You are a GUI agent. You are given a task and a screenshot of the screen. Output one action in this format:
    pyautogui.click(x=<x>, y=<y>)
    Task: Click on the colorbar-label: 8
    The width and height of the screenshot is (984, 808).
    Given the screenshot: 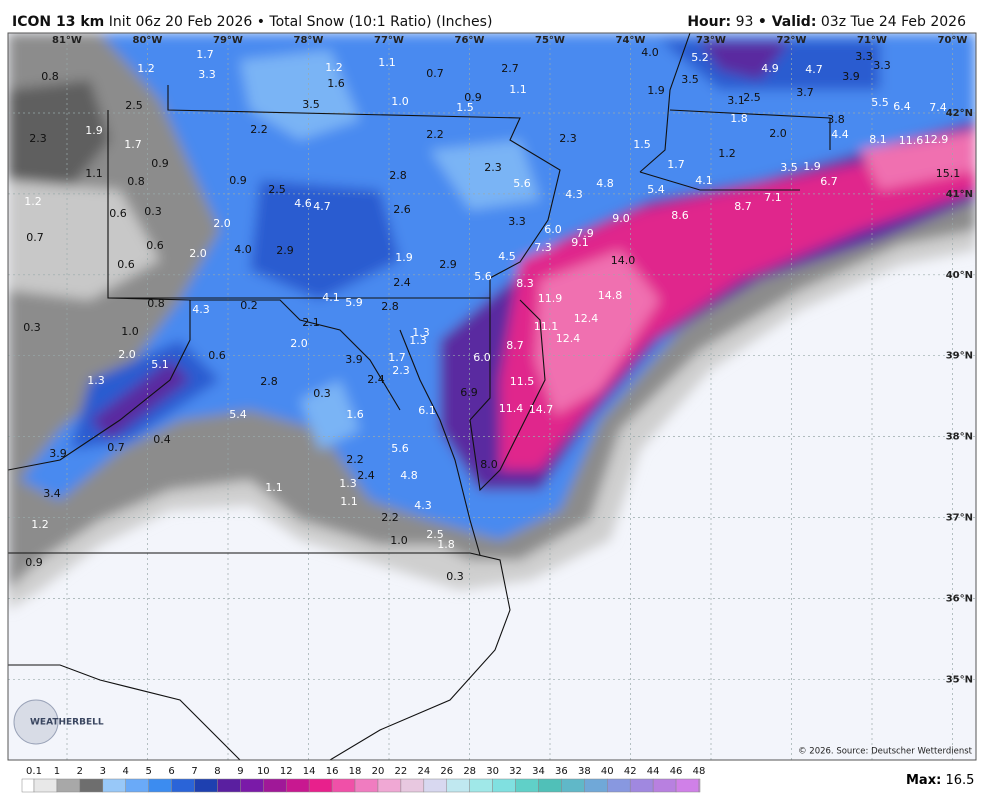 What is the action you would take?
    pyautogui.click(x=217, y=771)
    